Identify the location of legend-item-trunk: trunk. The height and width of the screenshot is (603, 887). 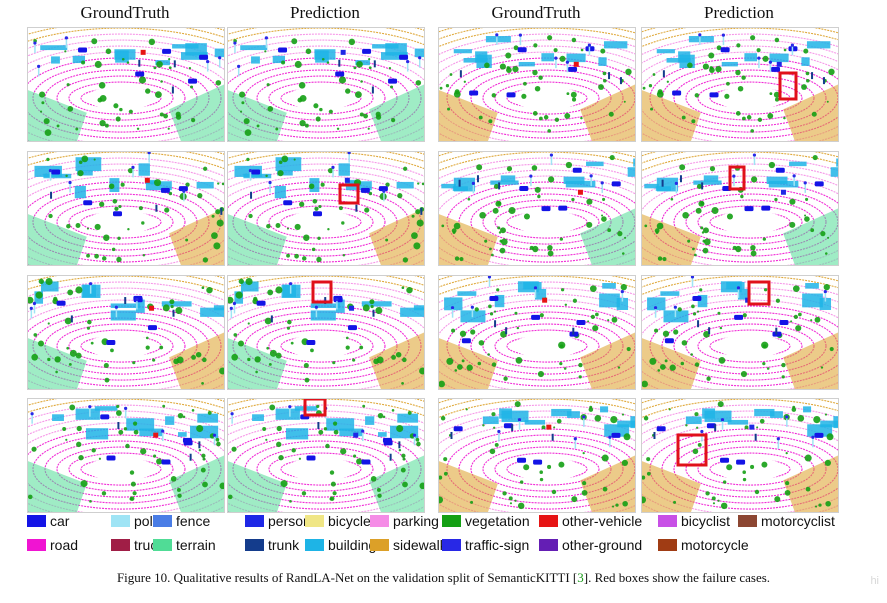
(272, 545).